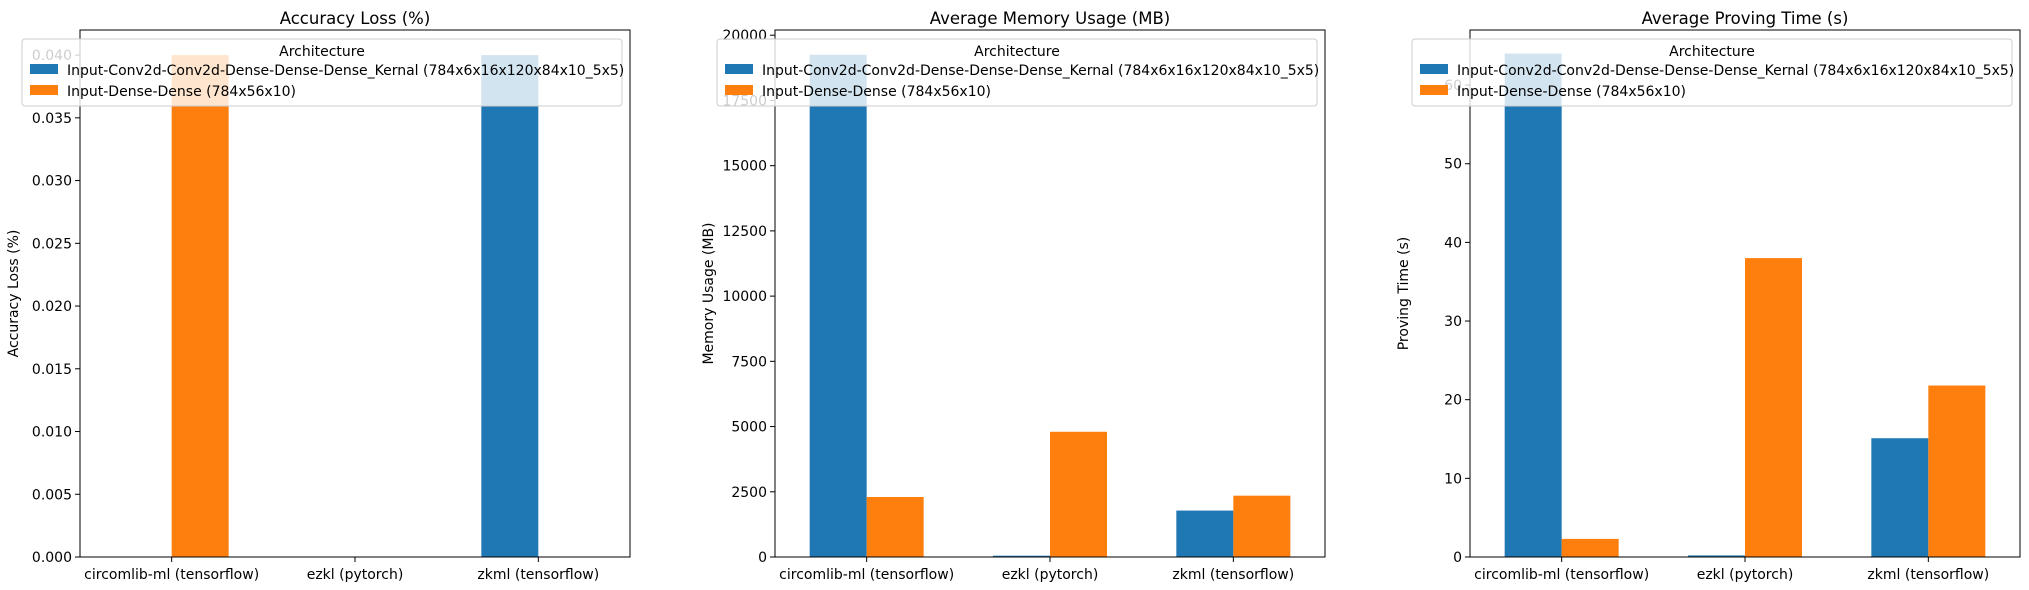 This screenshot has width=2029, height=590. What do you see at coordinates (1404, 294) in the screenshot?
I see `y-axis-label: Proving Time (s)` at bounding box center [1404, 294].